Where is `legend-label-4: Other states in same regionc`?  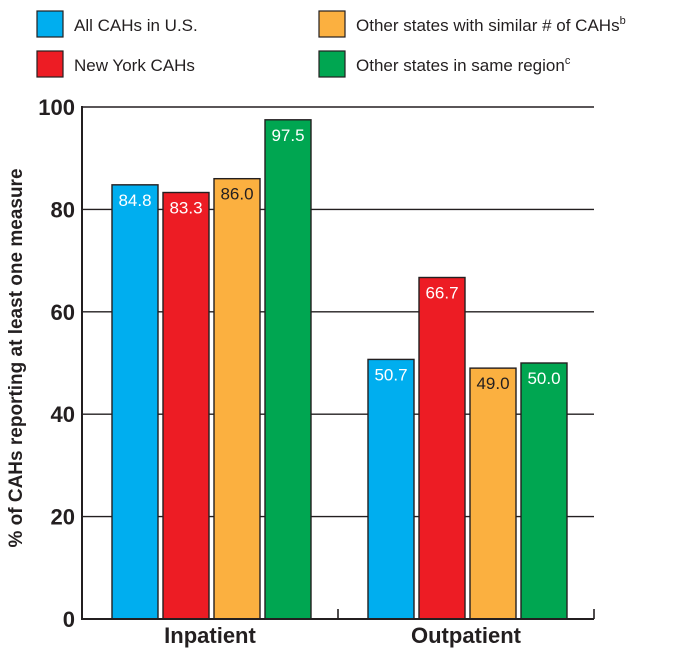
legend-label-4: Other states in same regionc is located at coordinates (463, 65).